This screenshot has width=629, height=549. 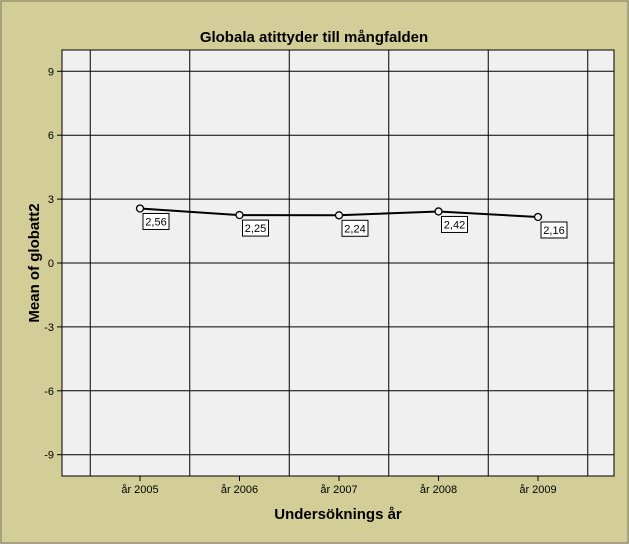 I want to click on data-points, so click(x=339, y=213).